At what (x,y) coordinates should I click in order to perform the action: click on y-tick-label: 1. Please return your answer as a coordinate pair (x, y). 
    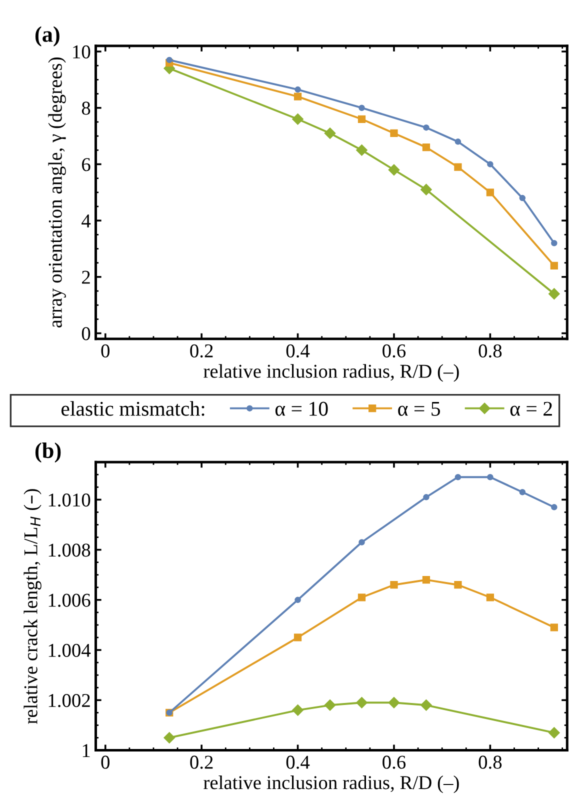
    Looking at the image, I should click on (86, 751).